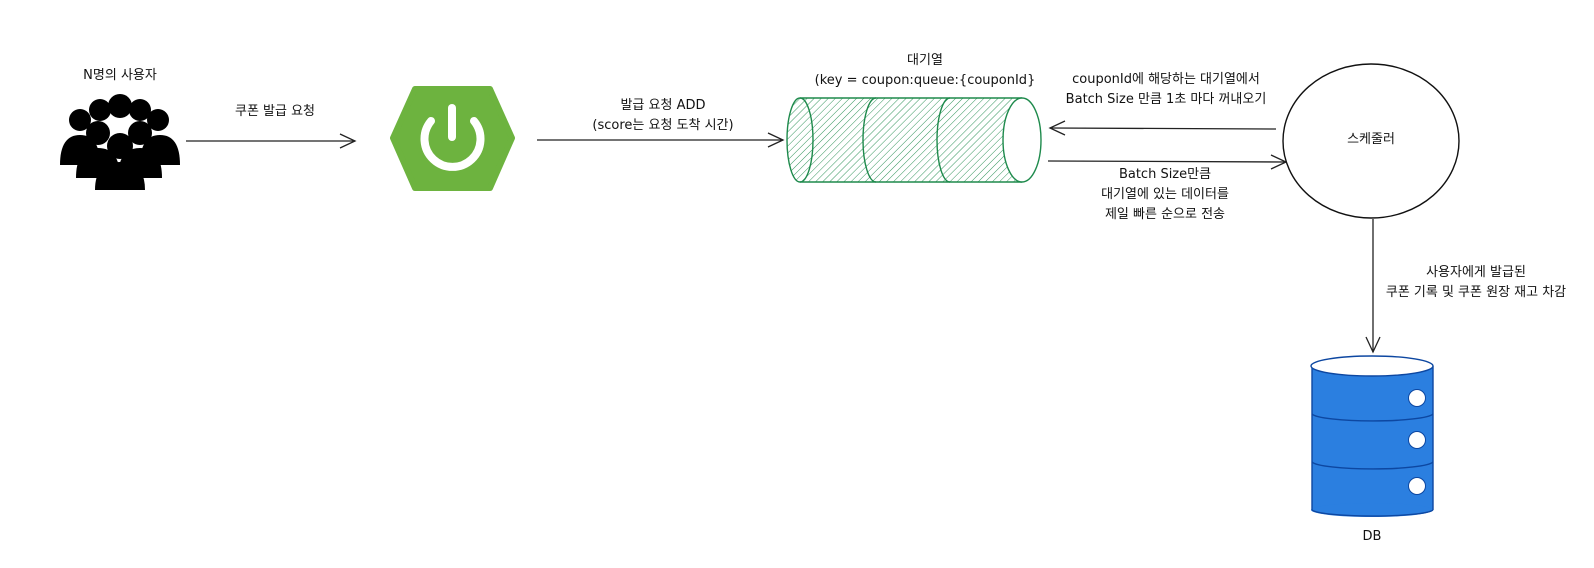 This screenshot has height=568, width=1594. What do you see at coordinates (1372, 436) in the screenshot?
I see `database-icon` at bounding box center [1372, 436].